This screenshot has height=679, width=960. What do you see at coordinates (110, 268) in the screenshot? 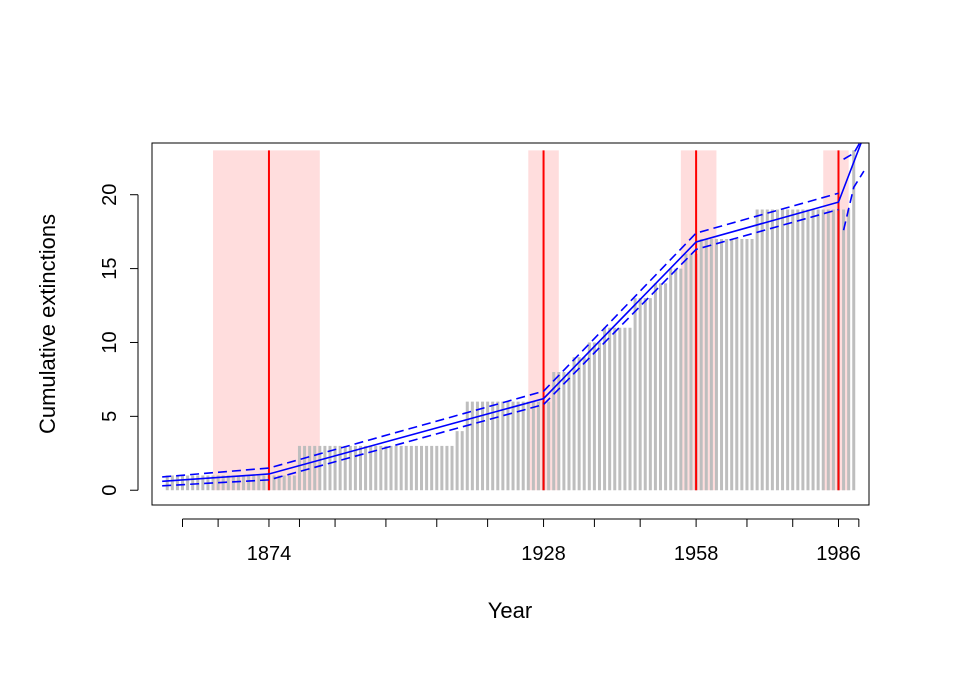
I see `y-tick-label: 15` at bounding box center [110, 268].